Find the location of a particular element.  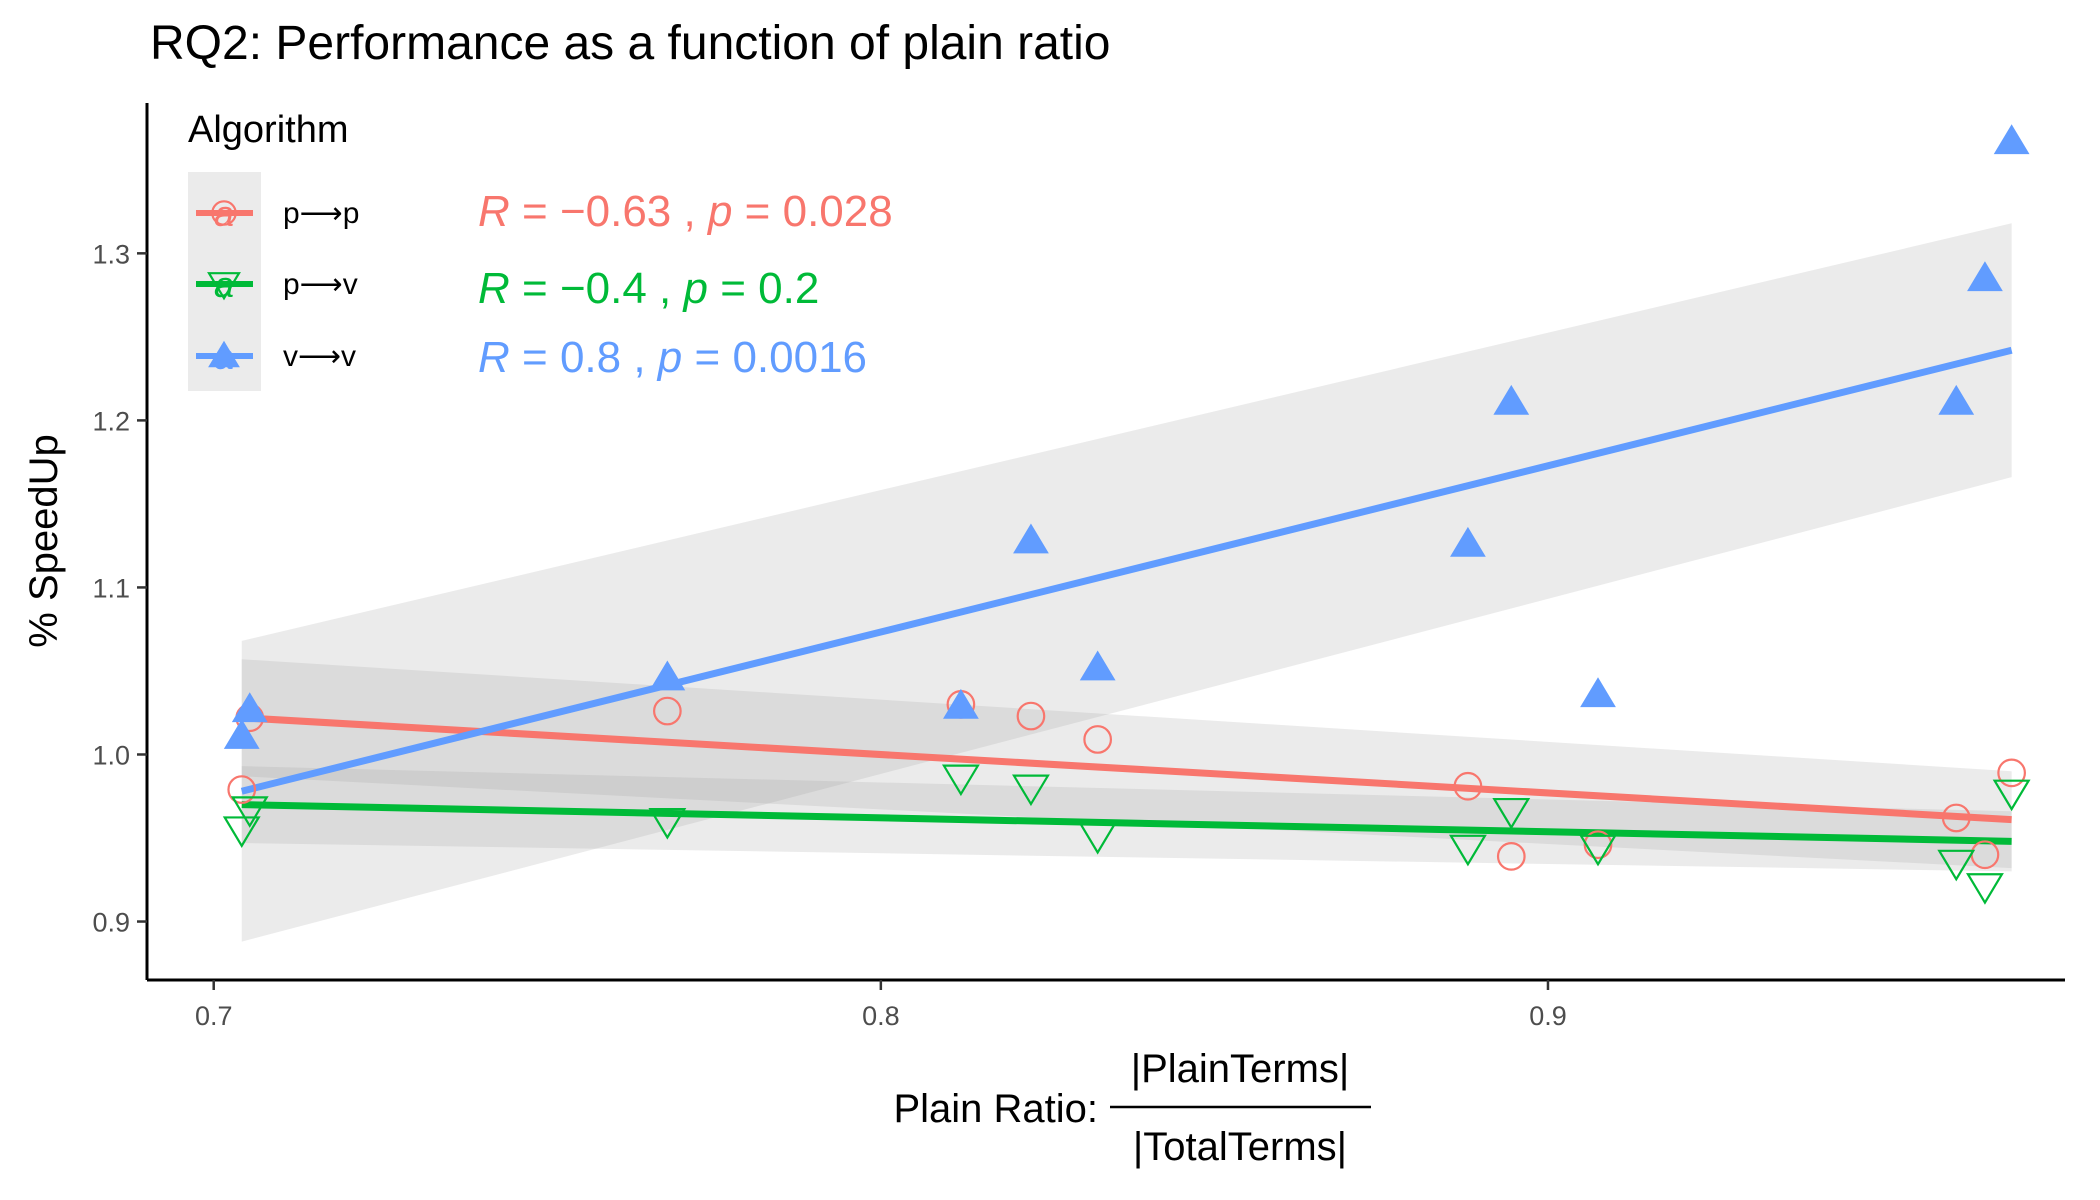

legend-title: Algorithm is located at coordinates (268, 130).